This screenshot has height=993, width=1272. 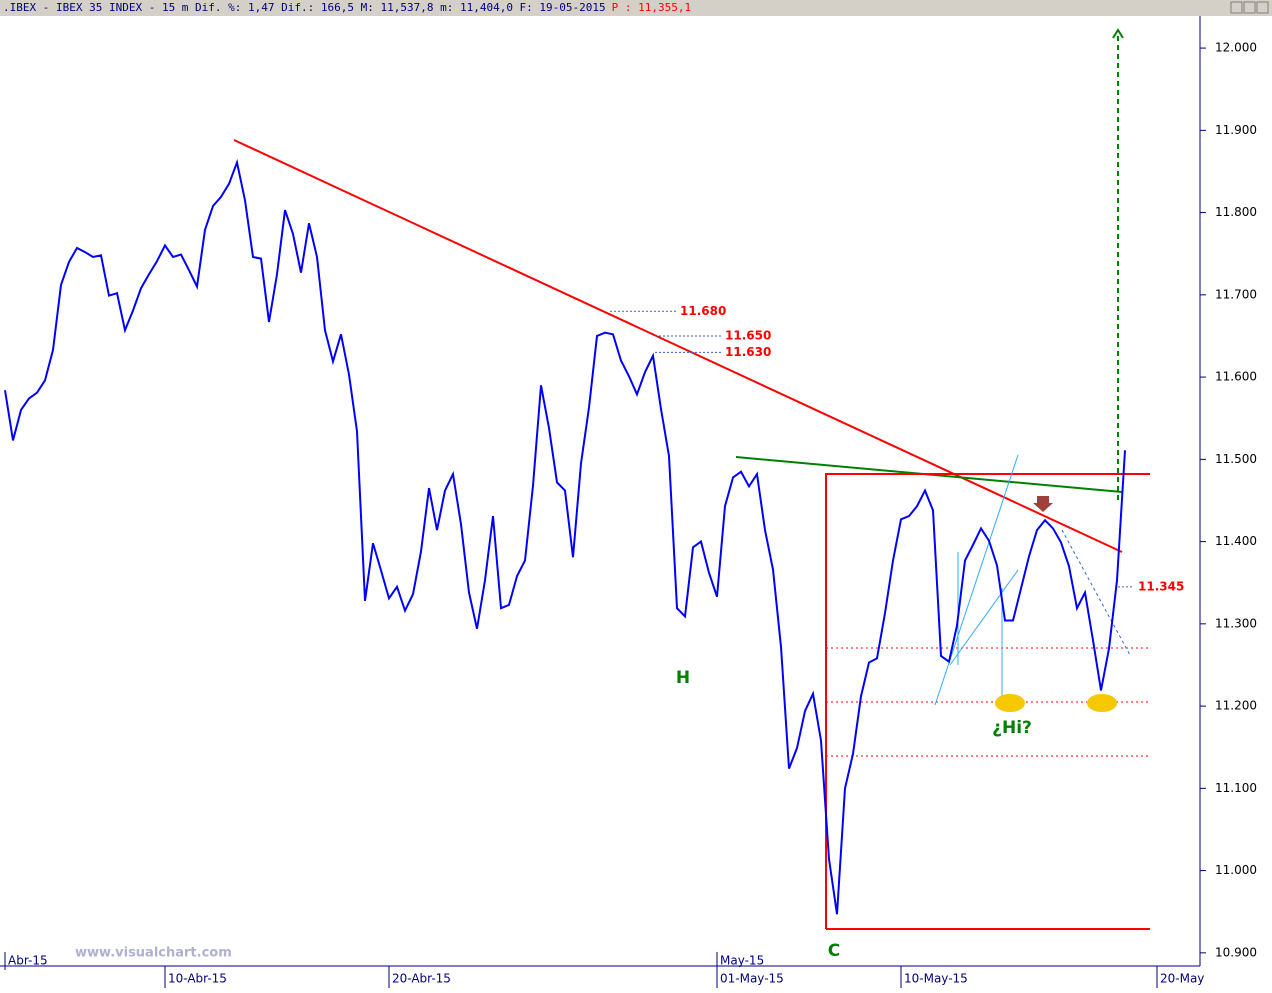 What do you see at coordinates (1236, 212) in the screenshot?
I see `y-tick-label: 11.800` at bounding box center [1236, 212].